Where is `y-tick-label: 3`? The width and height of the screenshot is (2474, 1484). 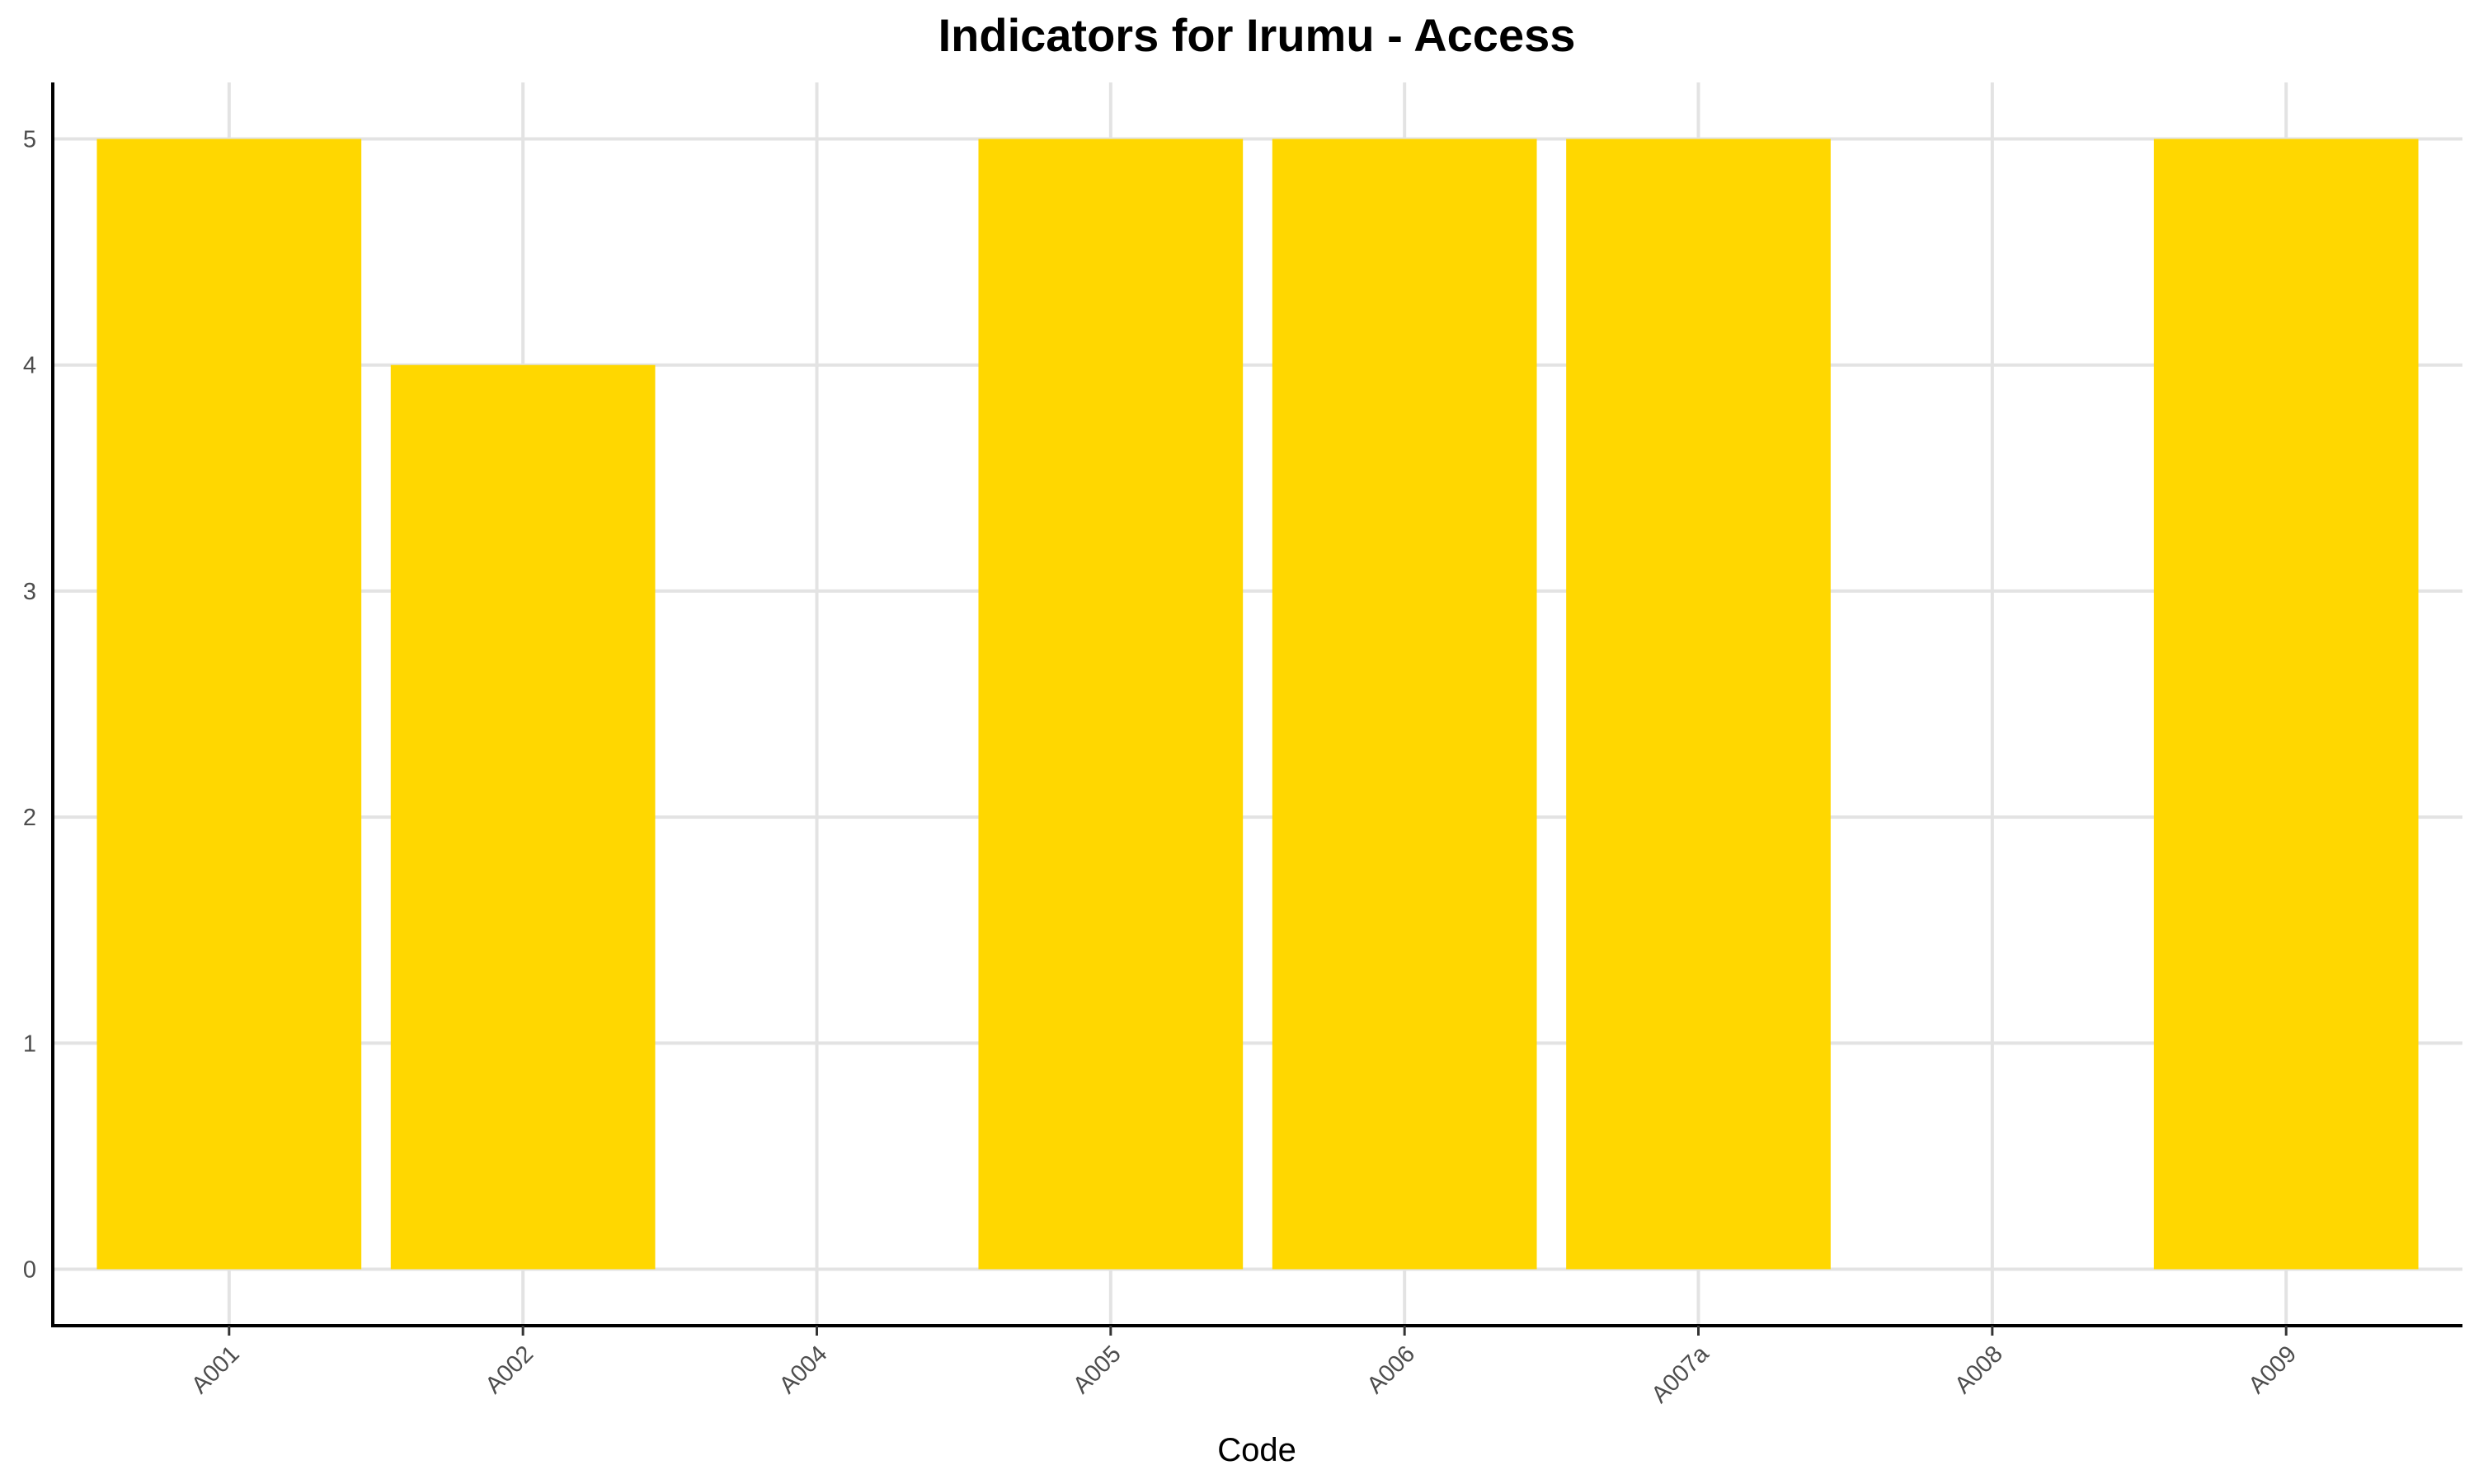 y-tick-label: 3 is located at coordinates (29, 592).